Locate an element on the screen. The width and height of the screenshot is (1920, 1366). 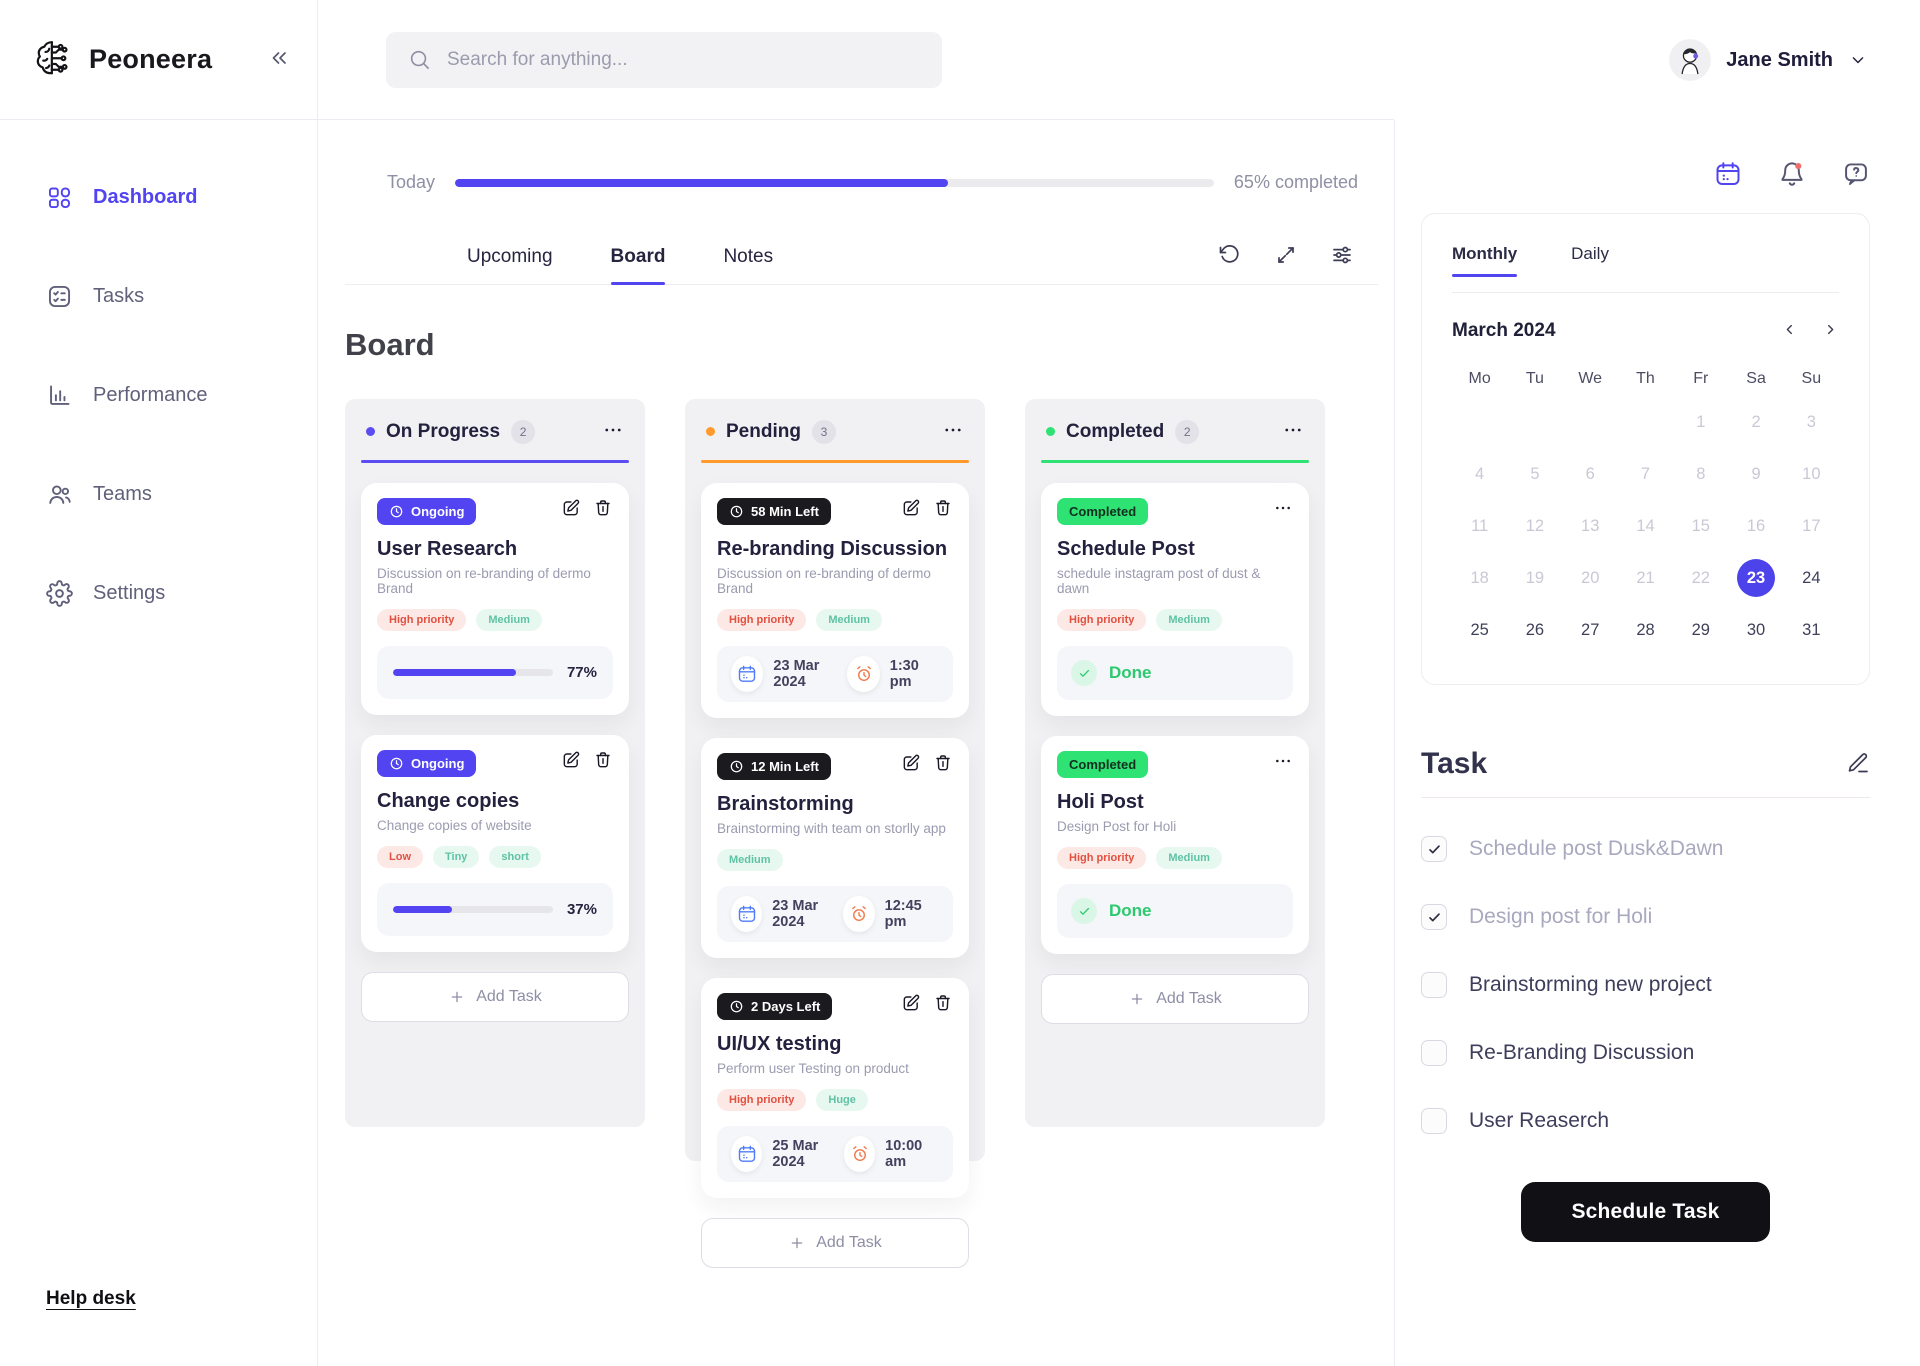
calendar-day-20: 20 is located at coordinates (1590, 577).